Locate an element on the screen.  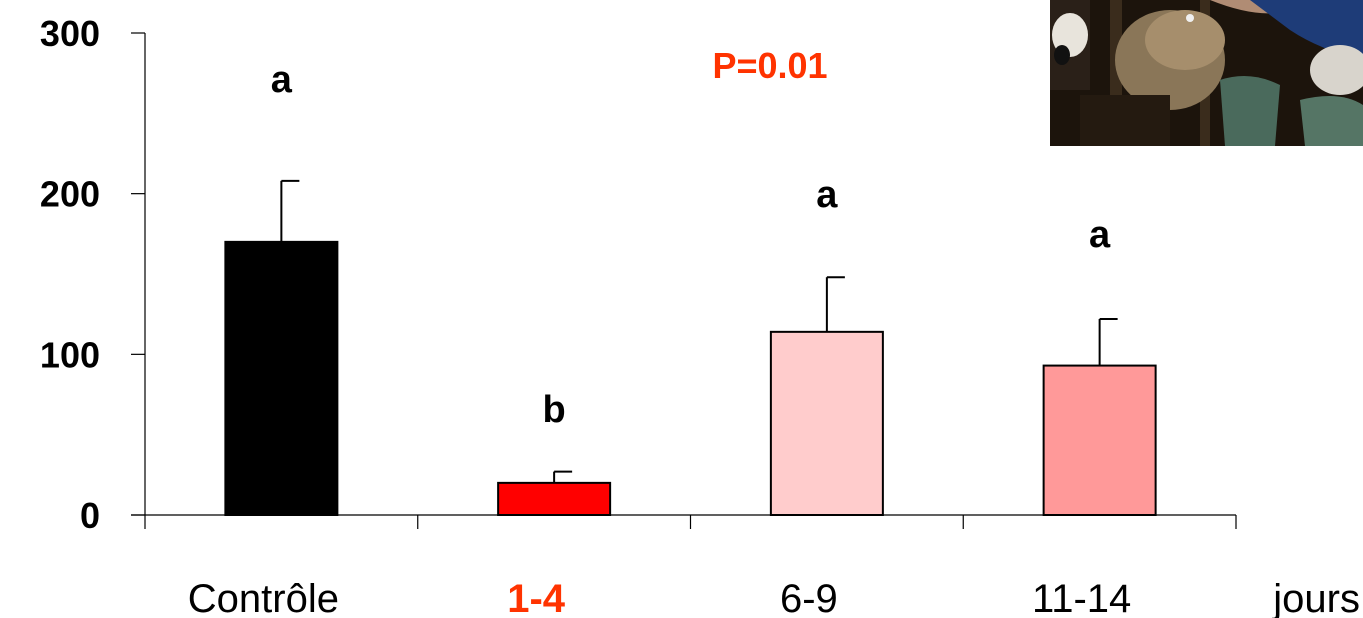
x-category-label: 11-14 is located at coordinates (1081, 597).